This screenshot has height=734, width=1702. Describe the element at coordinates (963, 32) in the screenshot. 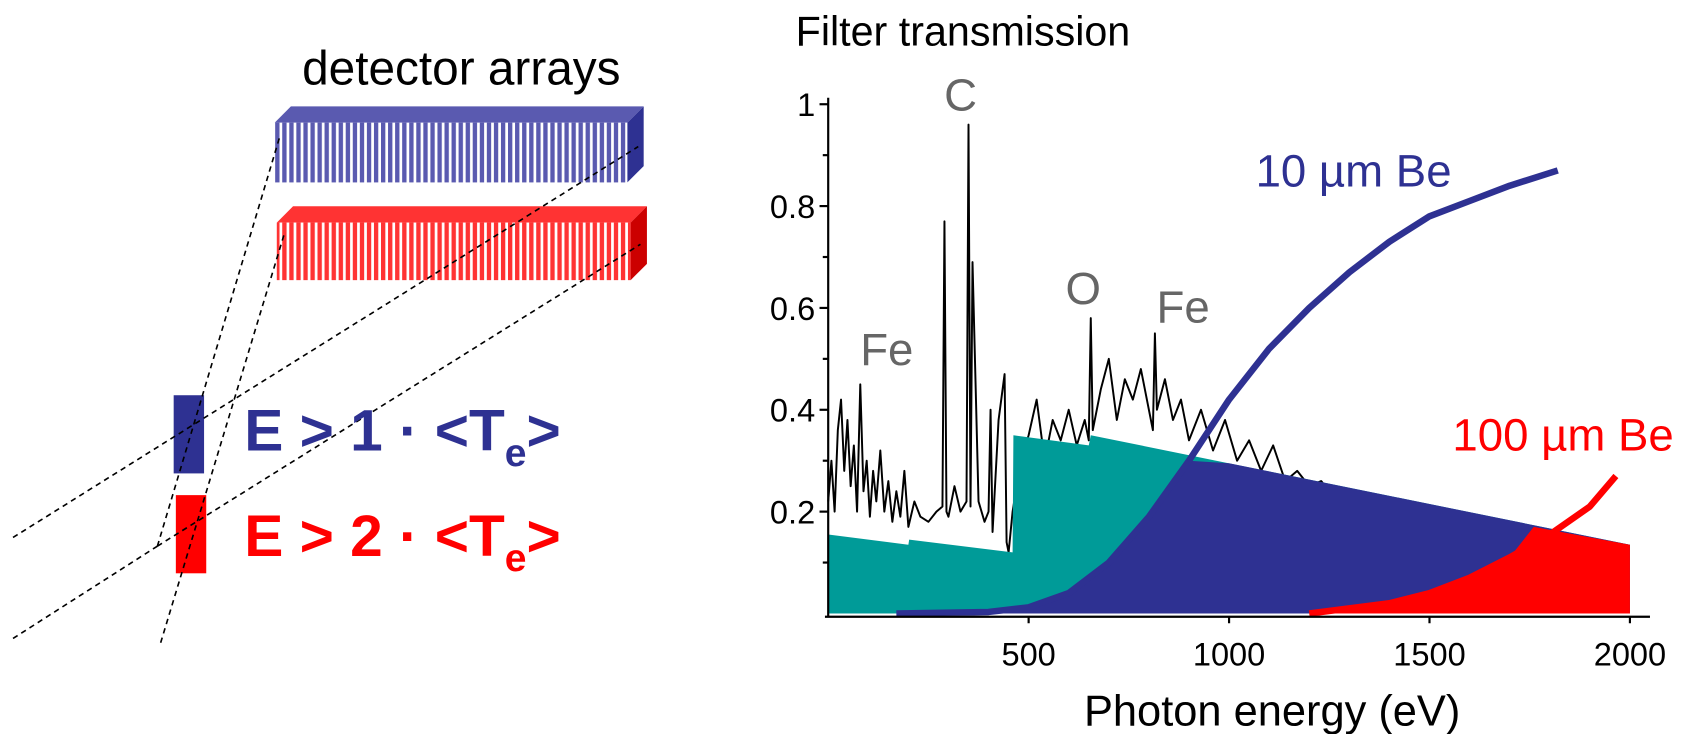

I see `chart-title: Filter transmission` at that location.